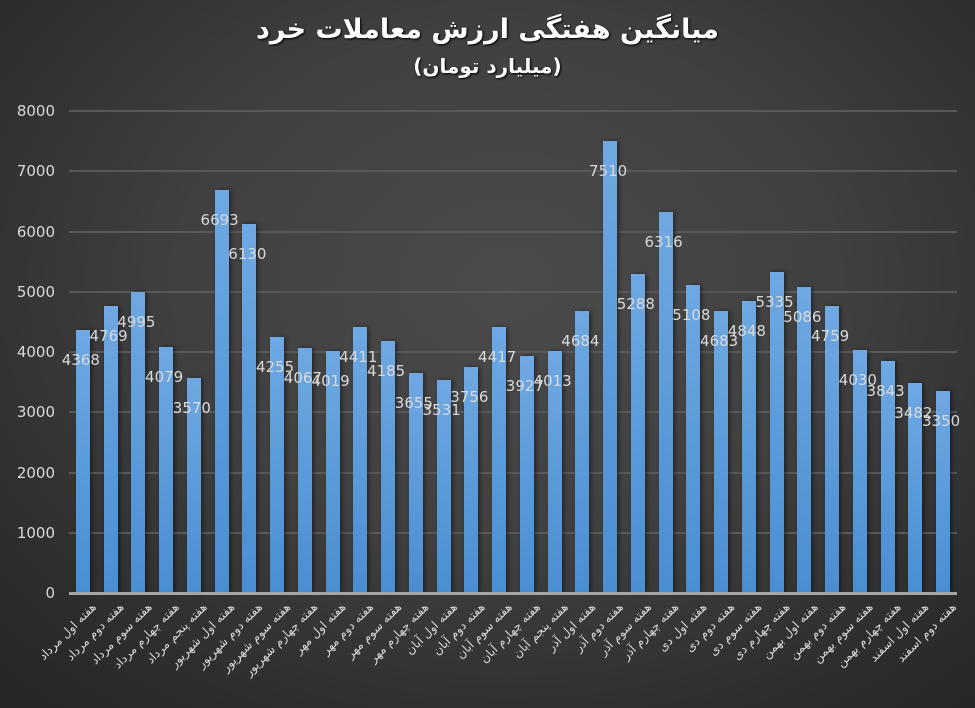  Describe the element at coordinates (691, 315) in the screenshot. I see `data-label: 5108` at that location.